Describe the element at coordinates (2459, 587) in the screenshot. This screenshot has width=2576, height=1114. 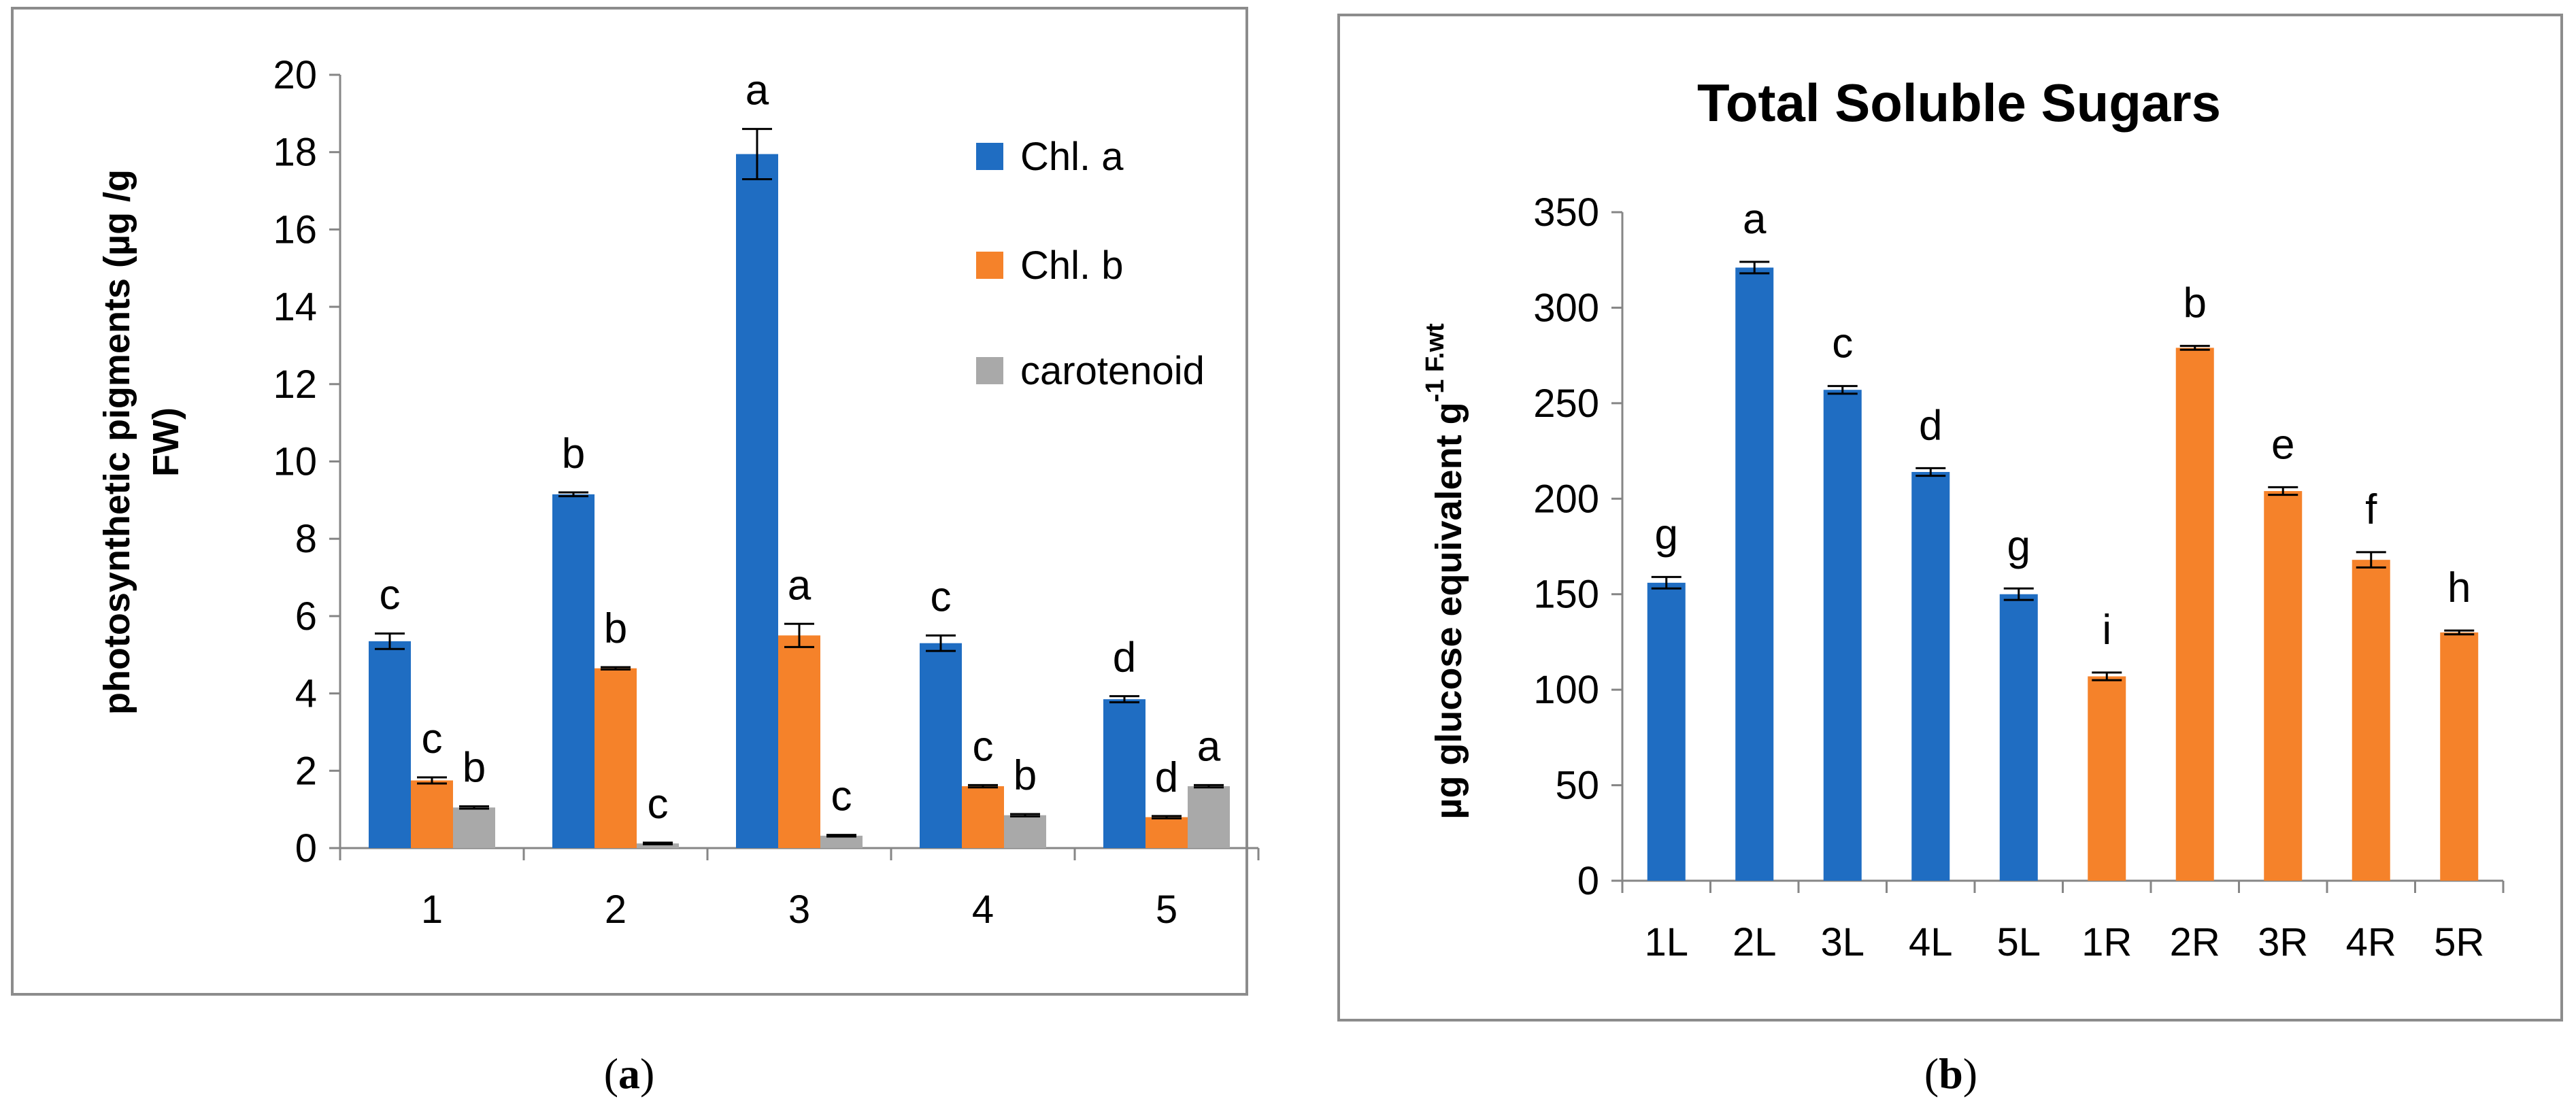
I see `panel-b-sig-letter: h` at that location.